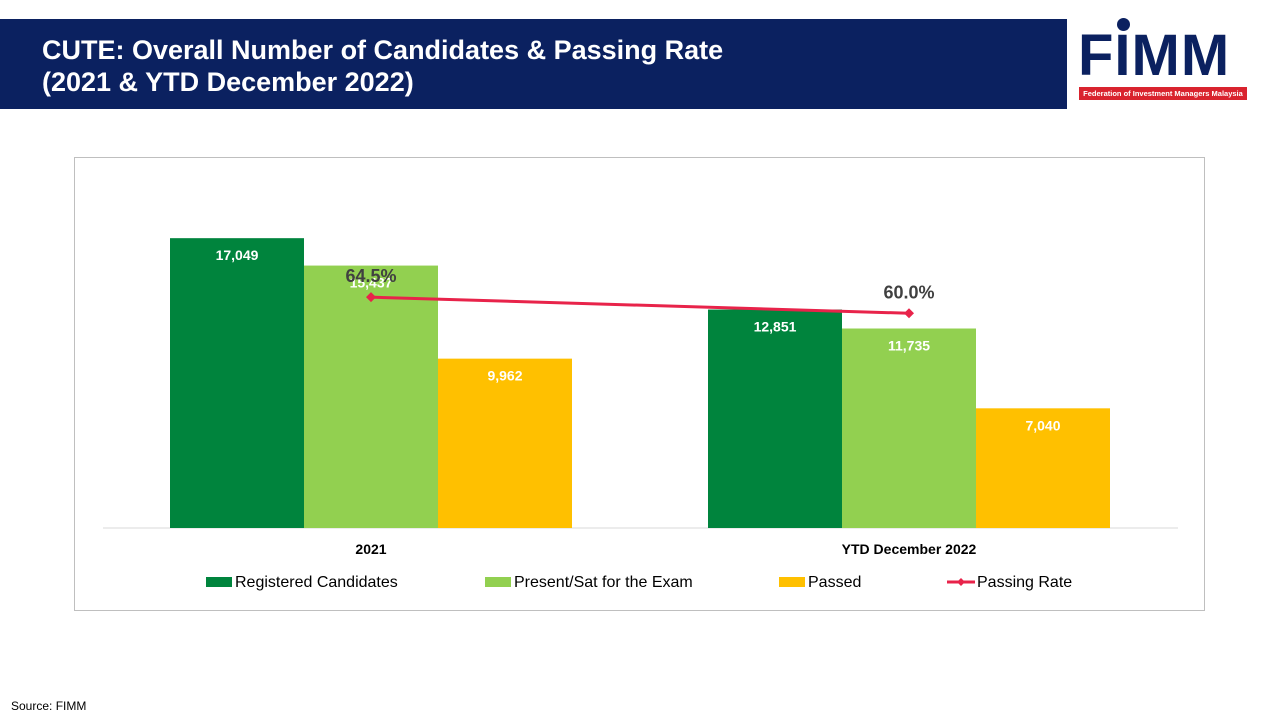 Image resolution: width=1280 pixels, height=720 pixels. I want to click on bar-data-label: 9,962, so click(504, 376).